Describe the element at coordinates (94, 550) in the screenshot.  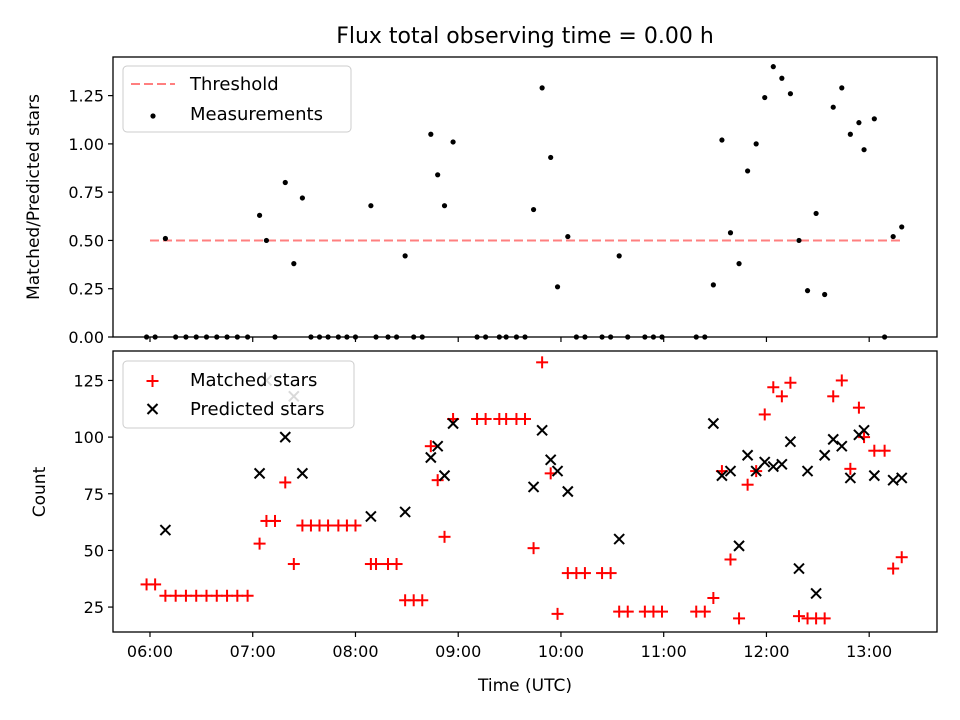
I see `y-tick-label: 50` at that location.